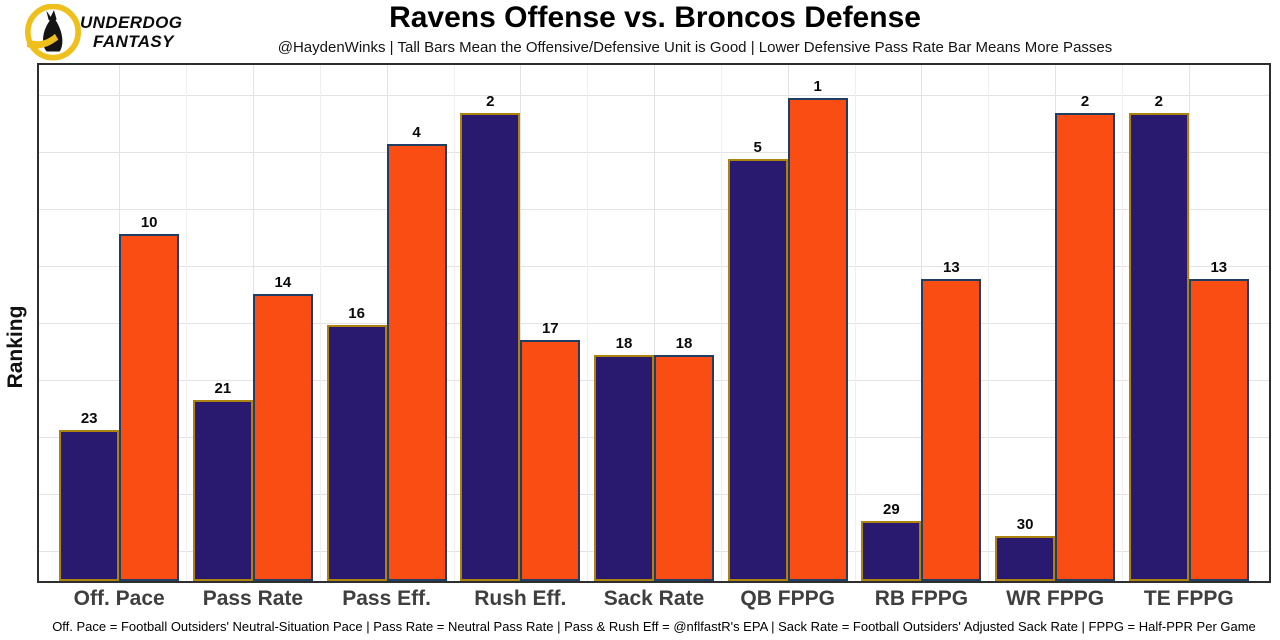 This screenshot has height=640, width=1280. Describe the element at coordinates (356, 313) in the screenshot. I see `bar-value-label: 16` at that location.